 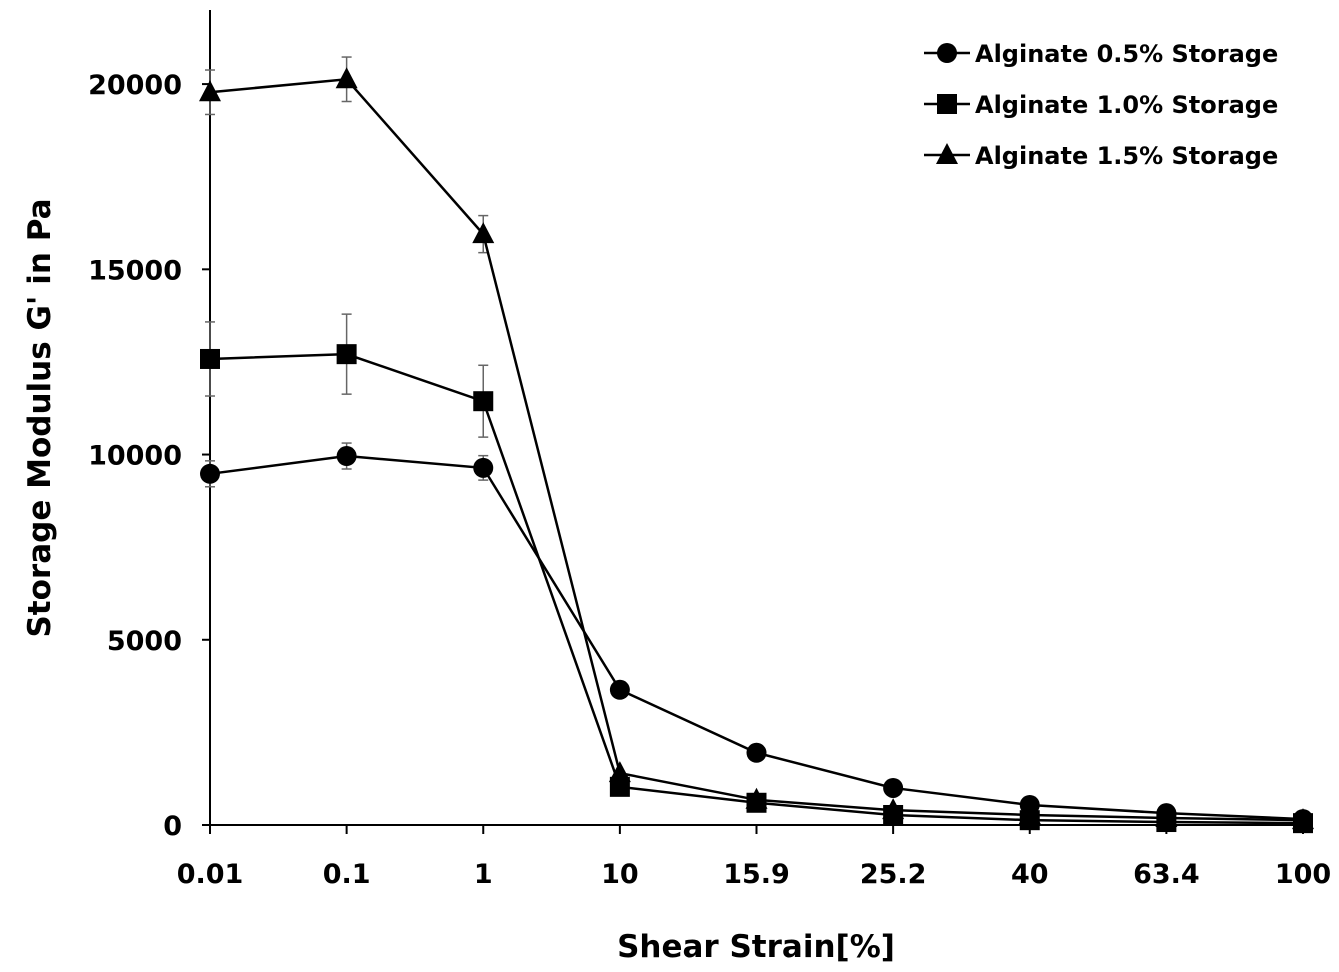 I want to click on legend-label: Alginate 1.5% Storage, so click(x=1126, y=156).